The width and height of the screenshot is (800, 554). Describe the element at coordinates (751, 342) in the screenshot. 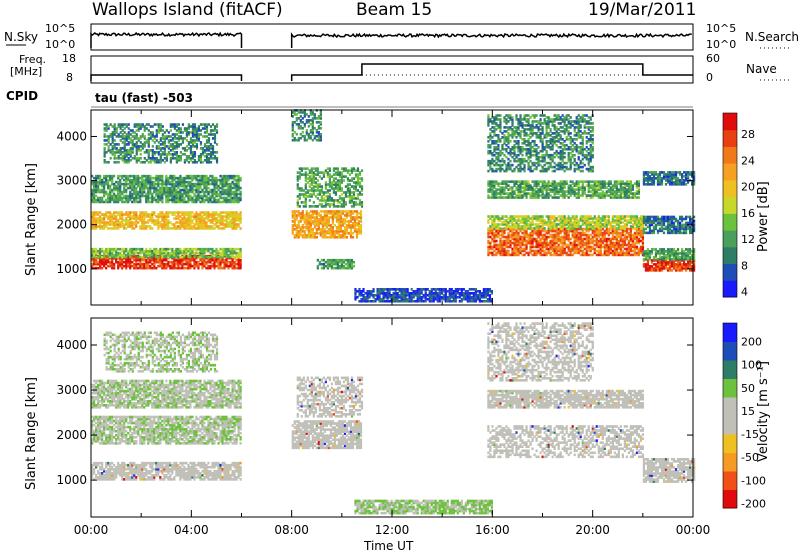

I see `velocity-colorbar-tick: 200` at that location.